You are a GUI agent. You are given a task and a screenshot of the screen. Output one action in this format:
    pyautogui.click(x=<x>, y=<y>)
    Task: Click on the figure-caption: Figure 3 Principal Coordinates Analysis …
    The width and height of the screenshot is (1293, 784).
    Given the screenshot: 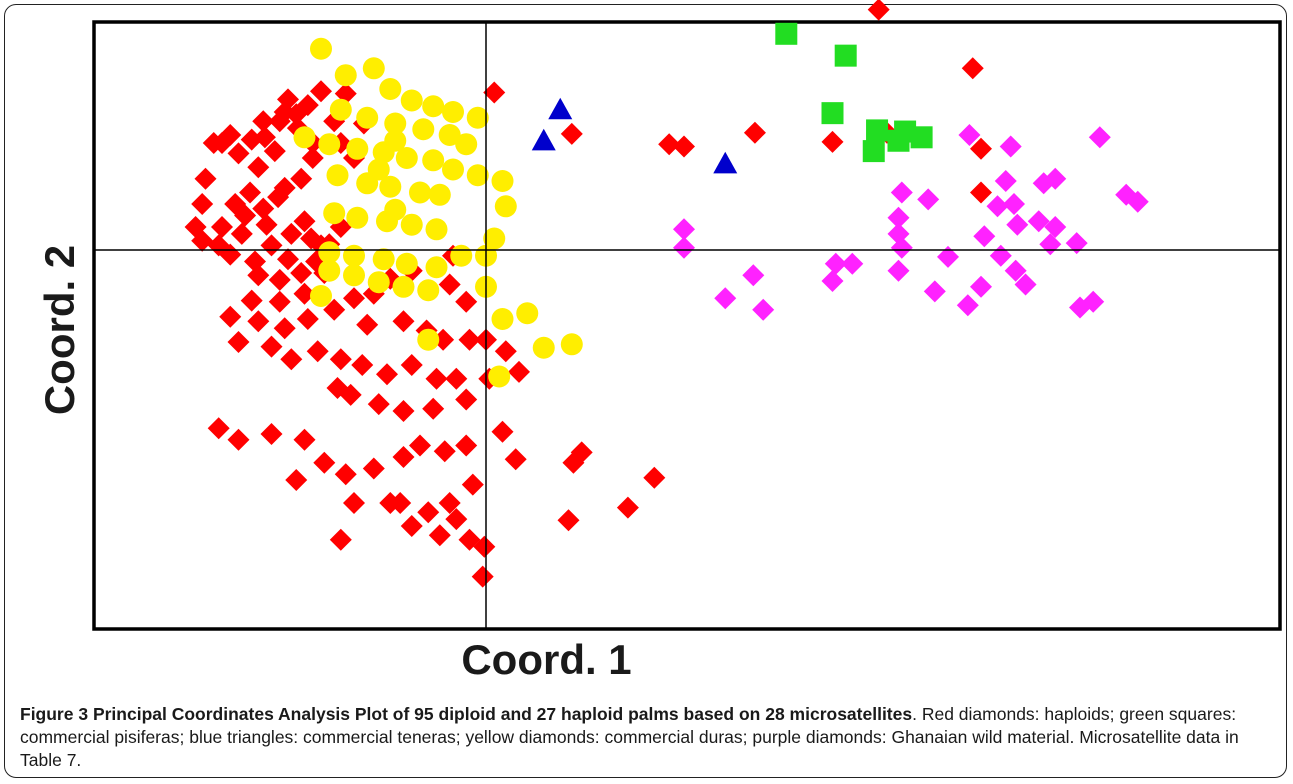 What is the action you would take?
    pyautogui.click(x=647, y=737)
    